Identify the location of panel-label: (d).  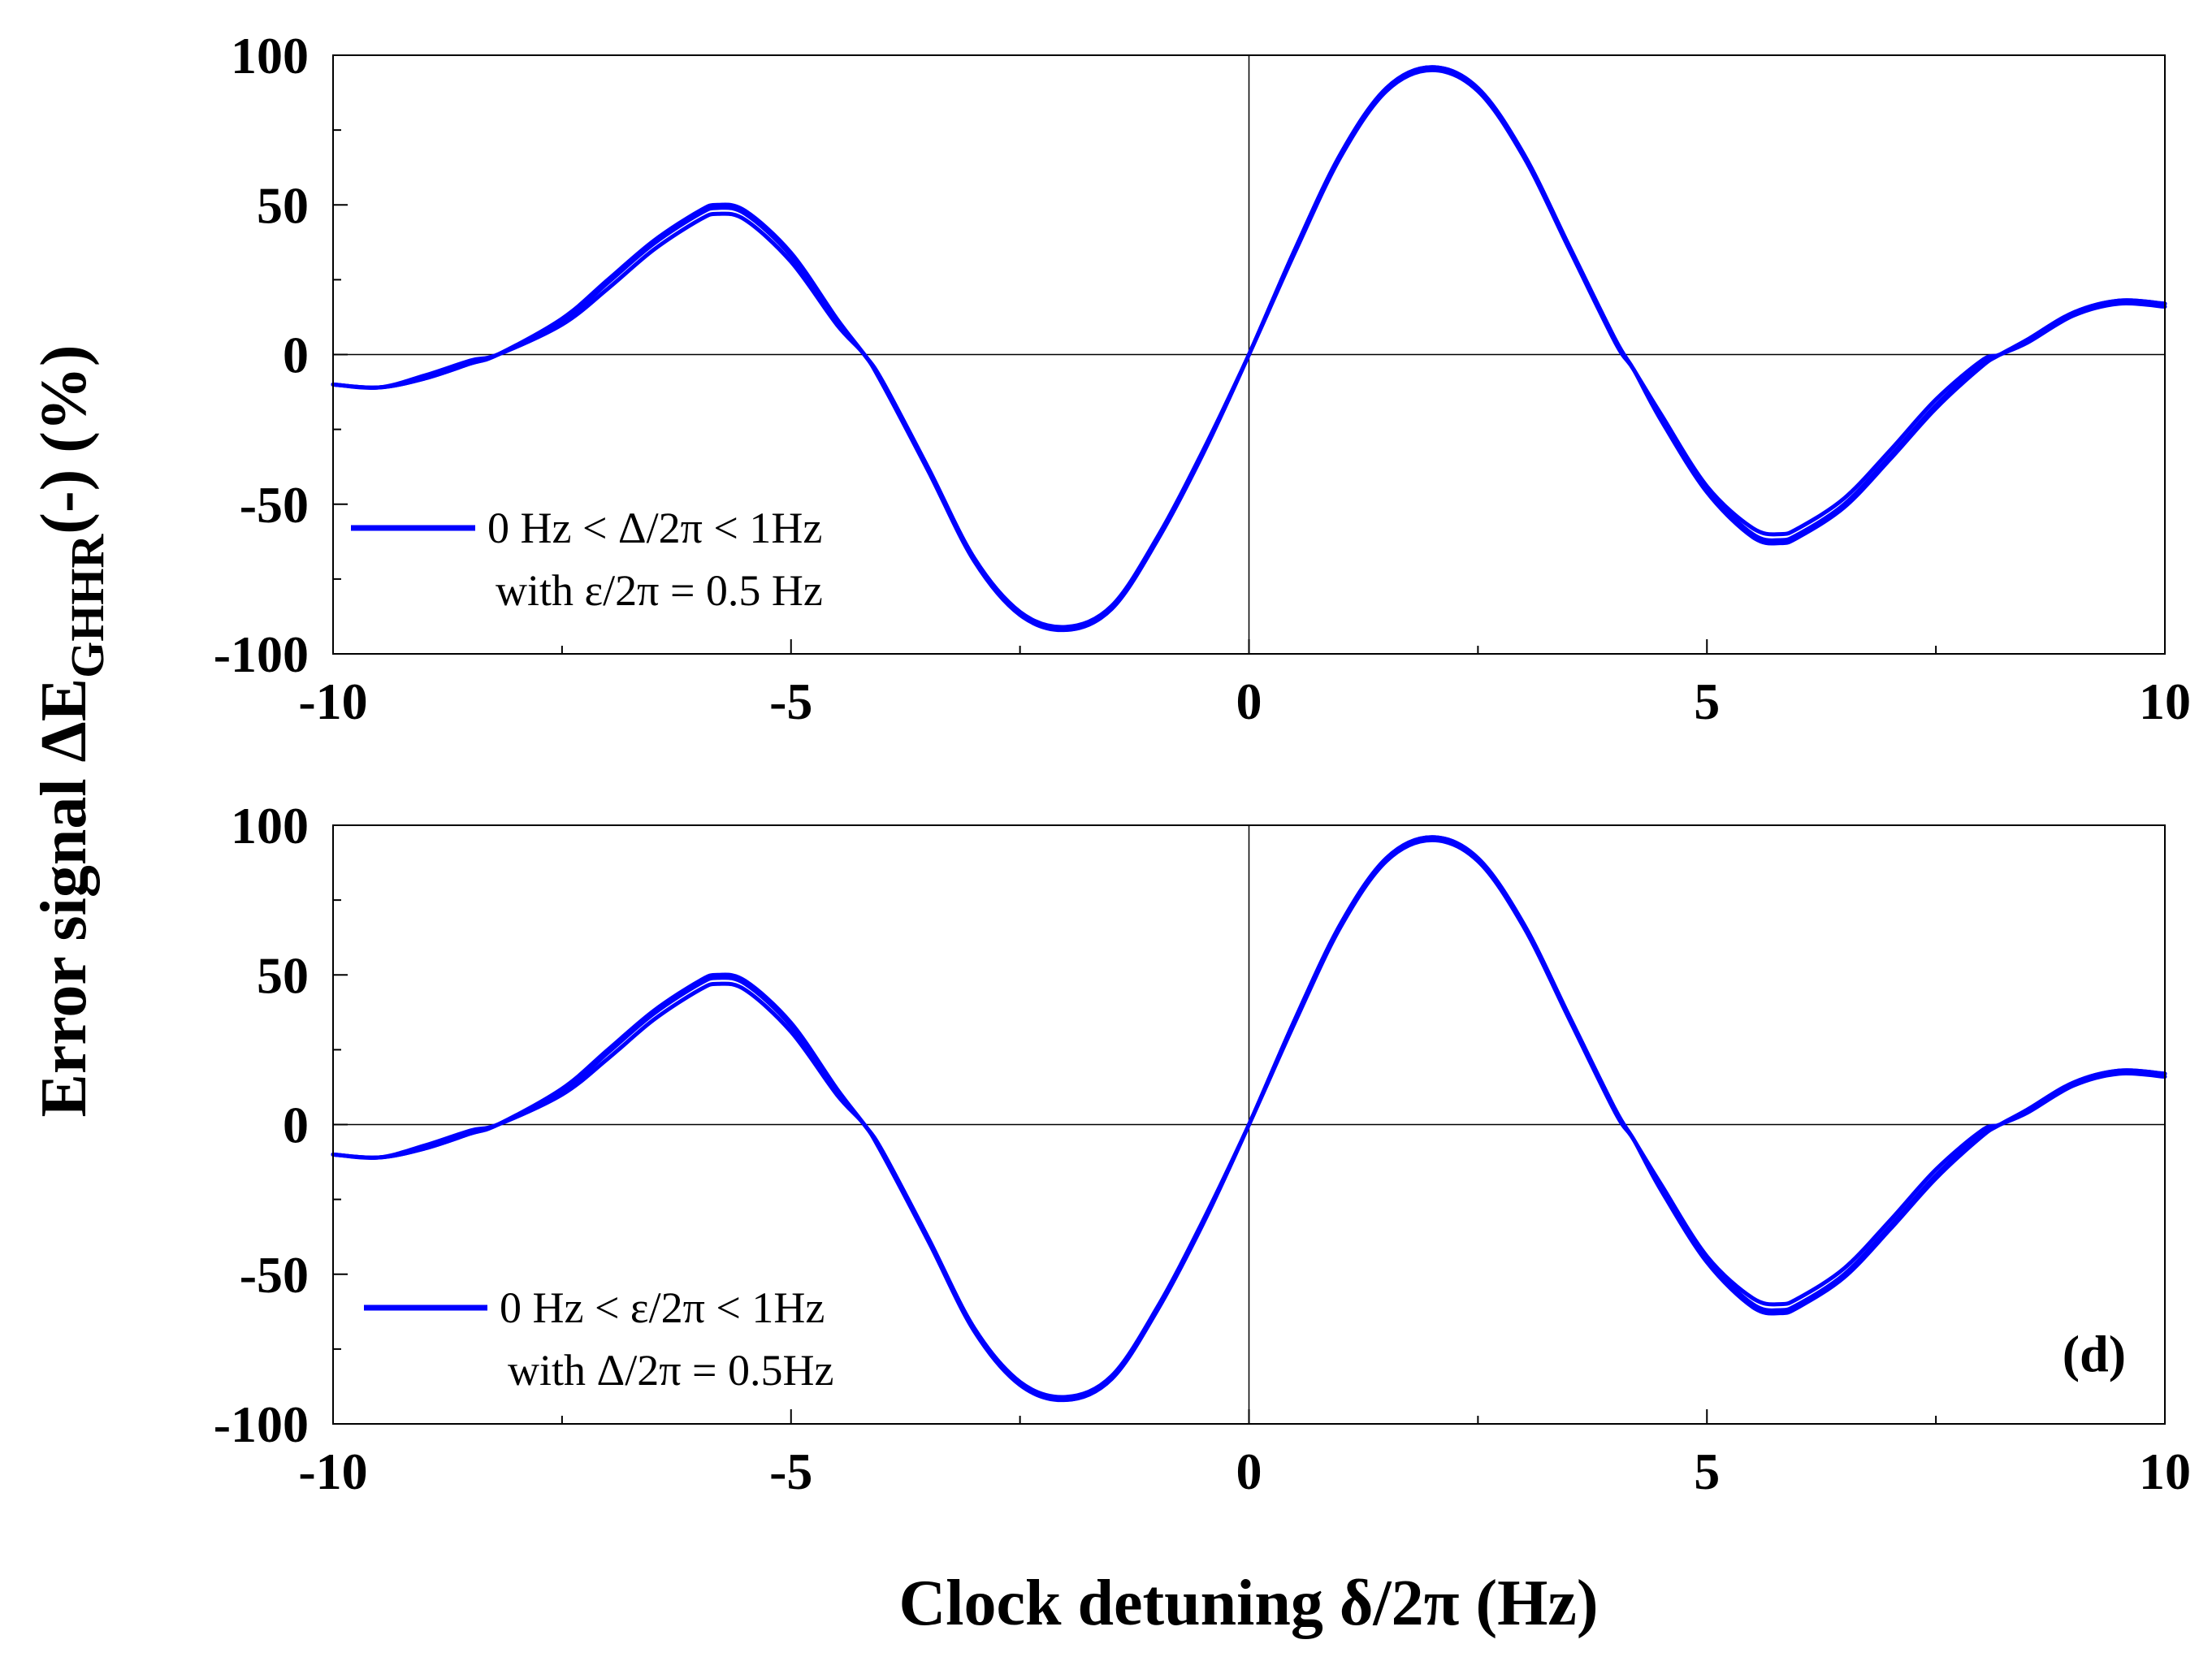
(2094, 1353).